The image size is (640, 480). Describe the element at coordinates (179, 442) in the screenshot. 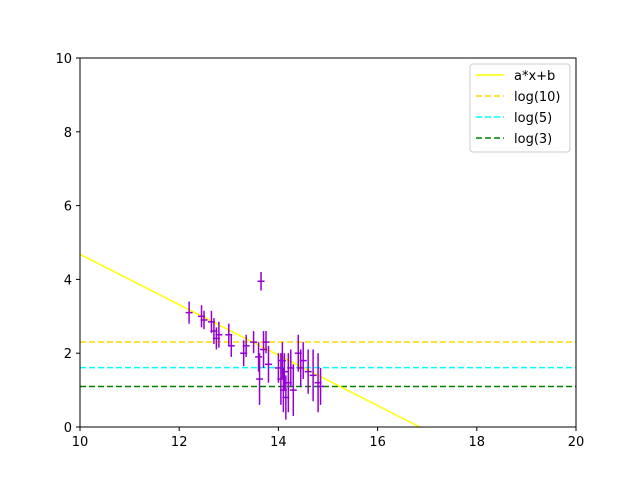

I see `x-tick-label: 12` at that location.